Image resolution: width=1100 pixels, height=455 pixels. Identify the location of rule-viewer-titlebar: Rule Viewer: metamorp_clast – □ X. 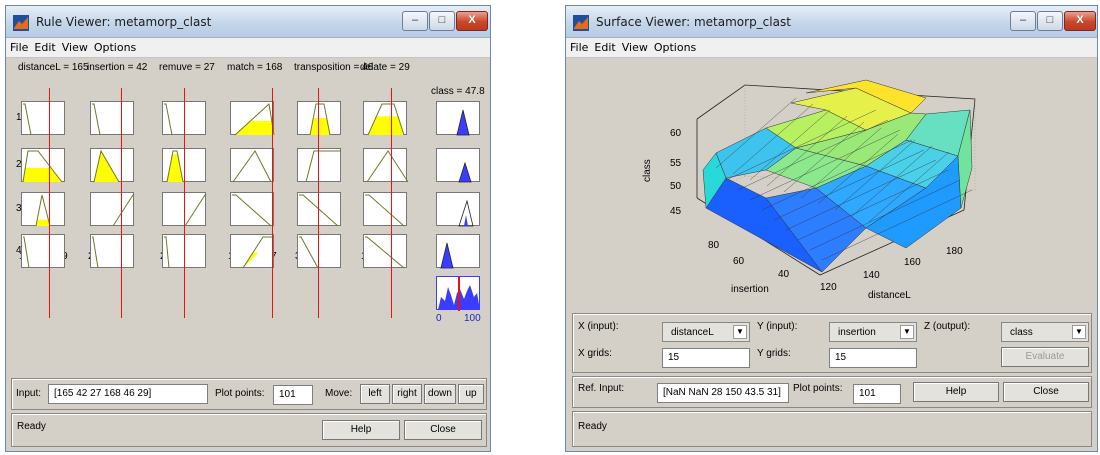
(248, 22).